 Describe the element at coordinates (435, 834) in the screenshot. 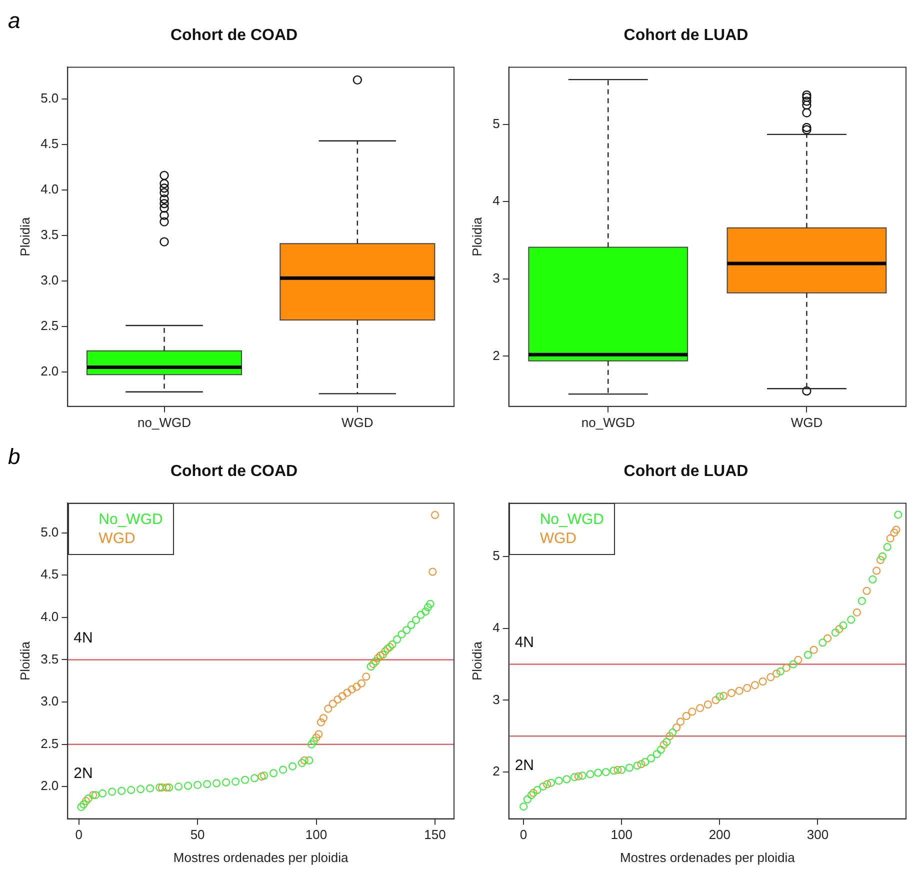

I see `x-tick-label: 150` at that location.